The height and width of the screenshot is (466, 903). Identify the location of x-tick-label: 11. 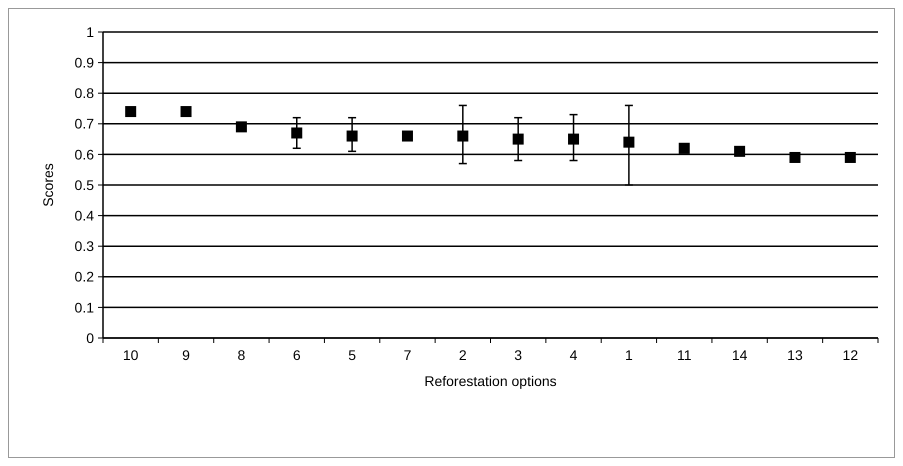
(684, 355).